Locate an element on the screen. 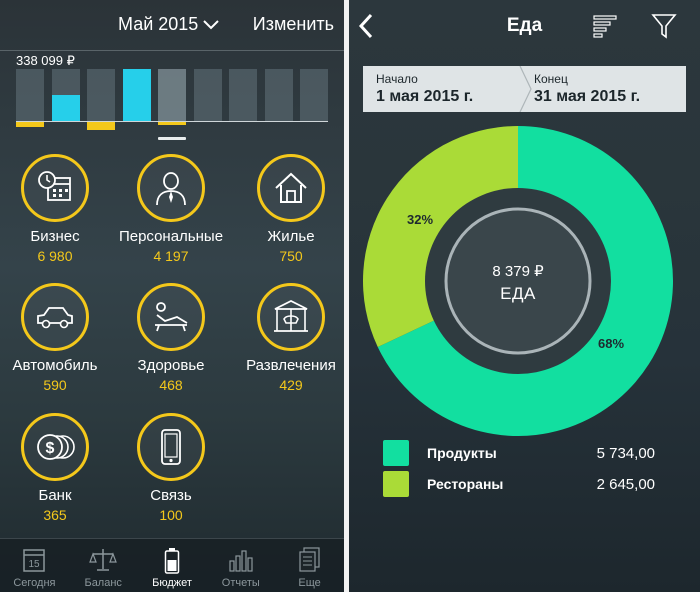  page-title: Еда is located at coordinates (524, 25).